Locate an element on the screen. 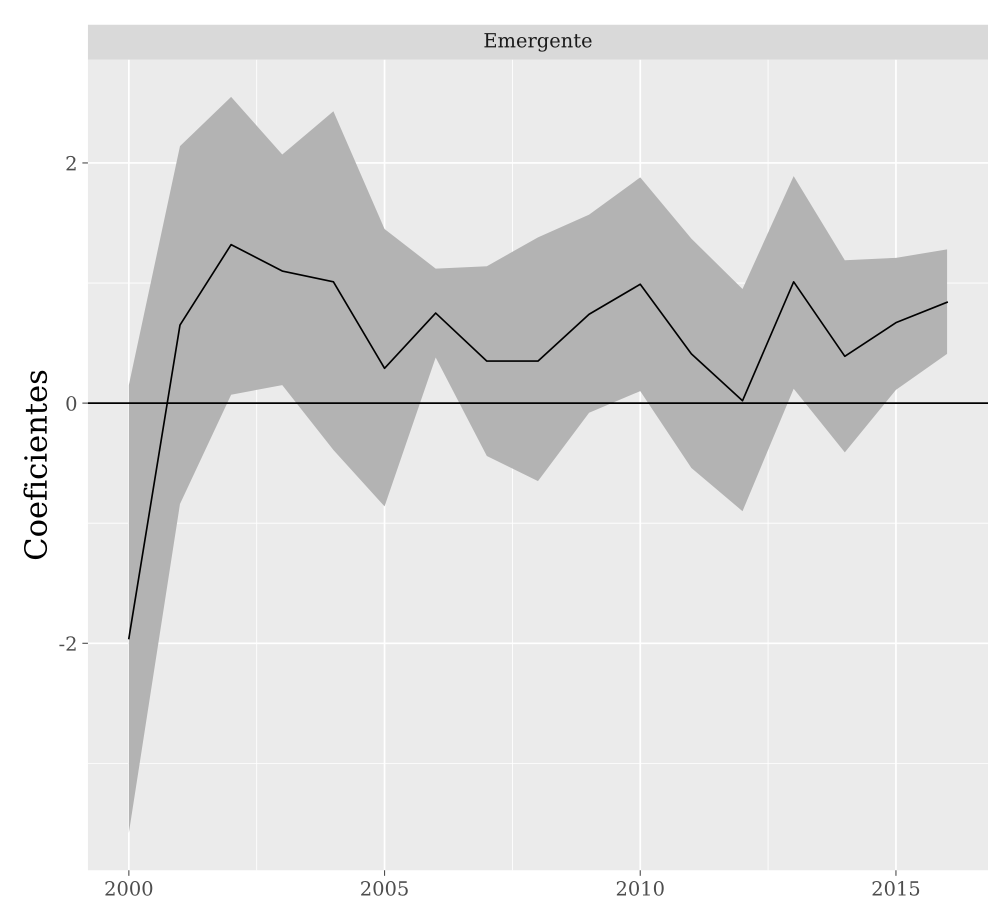 The height and width of the screenshot is (918, 988). y-axis-title: Coeficientes is located at coordinates (35, 465).